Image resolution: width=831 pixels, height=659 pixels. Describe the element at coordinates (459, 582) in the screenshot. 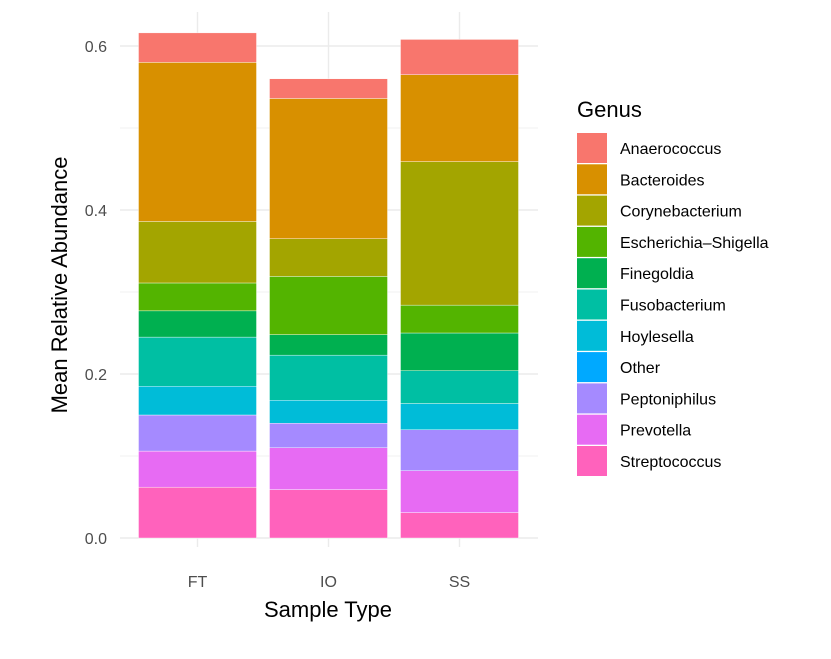

I see `x-tick-label: SS` at that location.